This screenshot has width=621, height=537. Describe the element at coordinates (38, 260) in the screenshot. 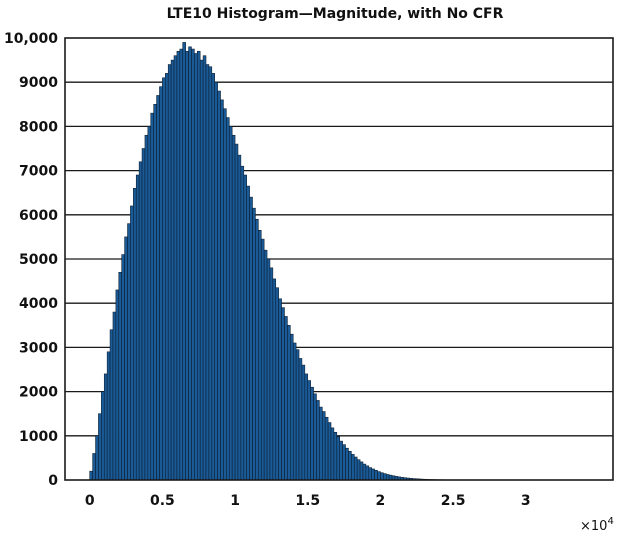

I see `y-tick-label: 5000` at that location.